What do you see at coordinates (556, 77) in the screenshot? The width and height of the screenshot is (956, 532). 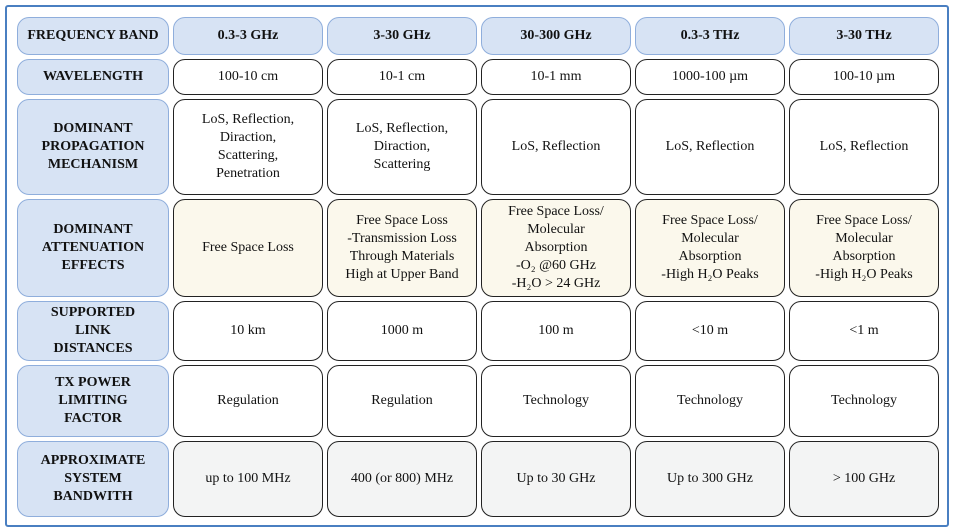 I see `table-cell: 10-1 mm` at bounding box center [556, 77].